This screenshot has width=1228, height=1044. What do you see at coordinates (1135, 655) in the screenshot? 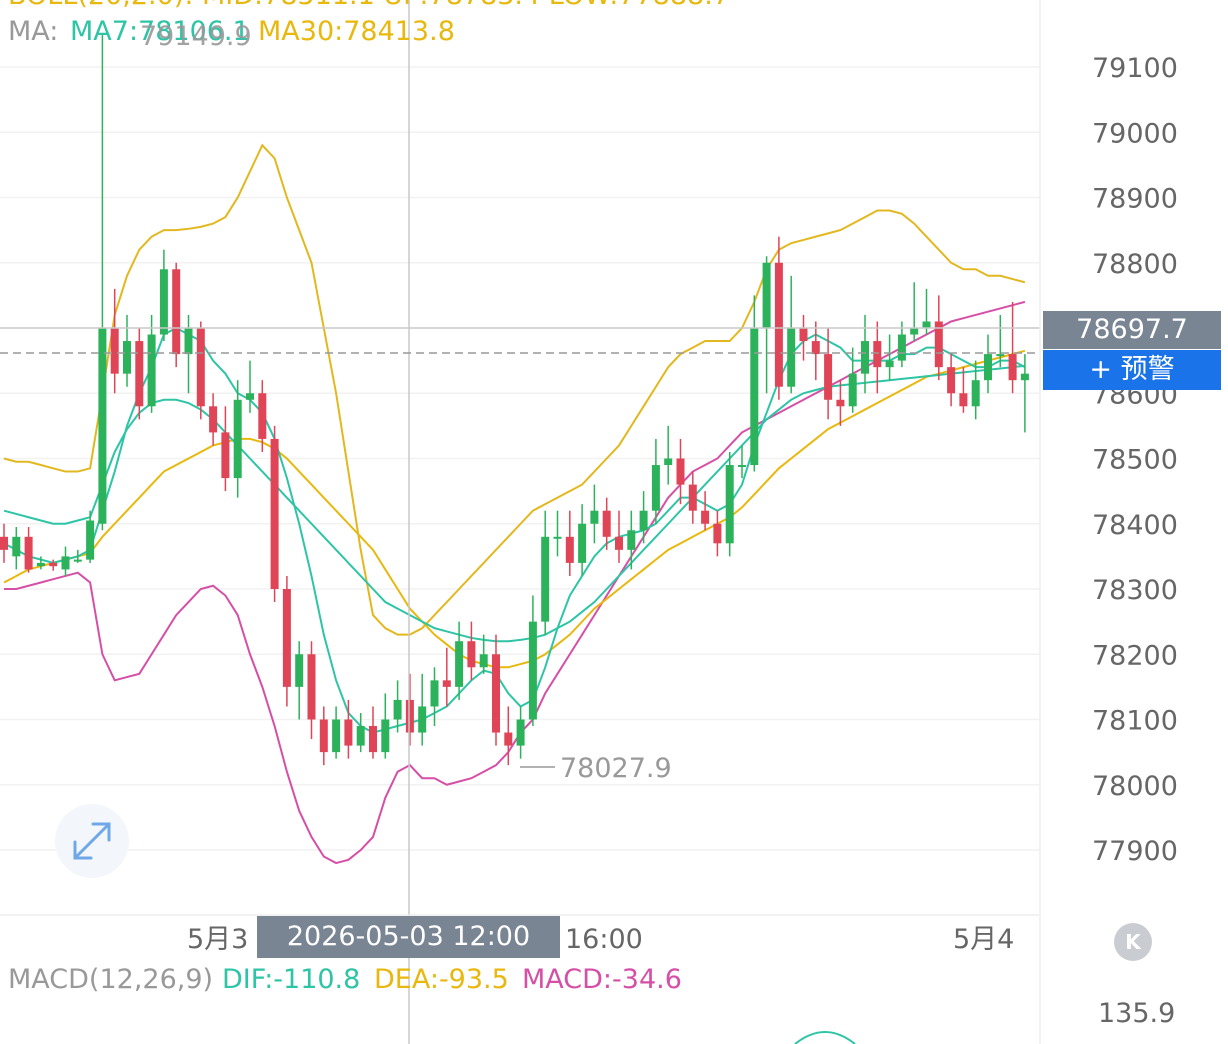
I see `price-tick-label: 78200` at bounding box center [1135, 655].